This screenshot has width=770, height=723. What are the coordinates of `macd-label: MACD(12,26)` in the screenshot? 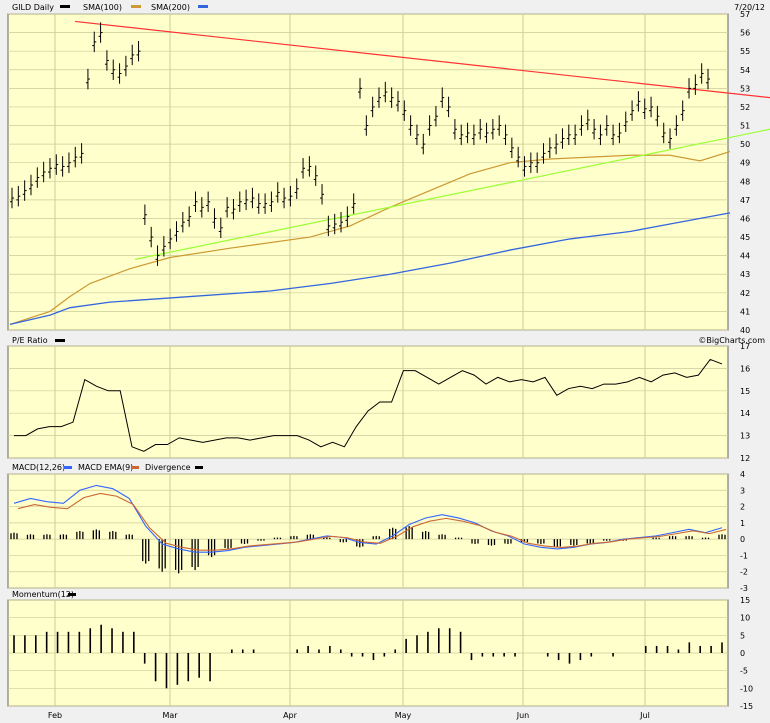 It's located at (38, 467).